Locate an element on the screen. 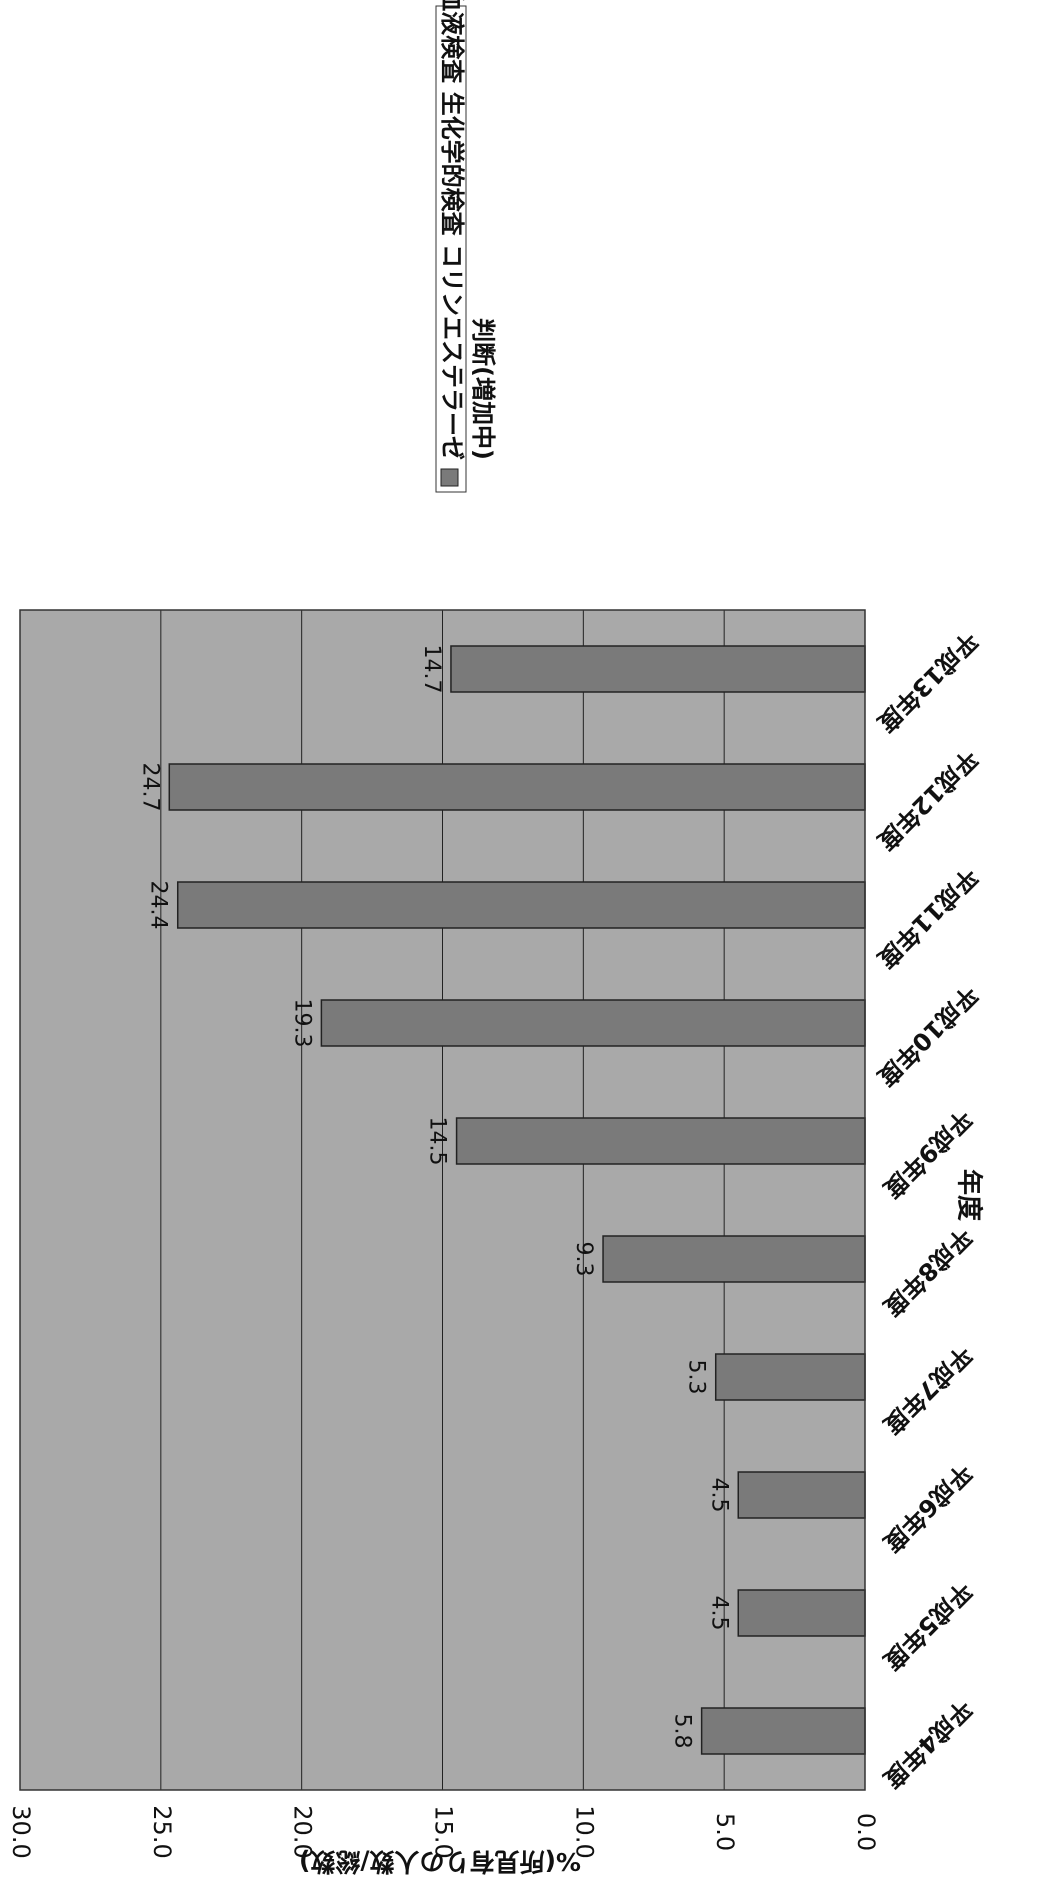 The image size is (1064, 1901). data-label: 24.7 is located at coordinates (149, 787).